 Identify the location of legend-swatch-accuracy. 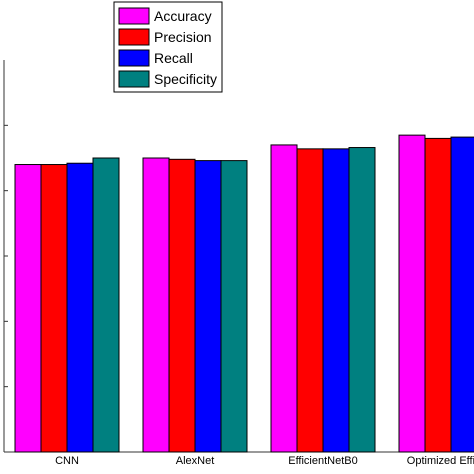
(134, 16).